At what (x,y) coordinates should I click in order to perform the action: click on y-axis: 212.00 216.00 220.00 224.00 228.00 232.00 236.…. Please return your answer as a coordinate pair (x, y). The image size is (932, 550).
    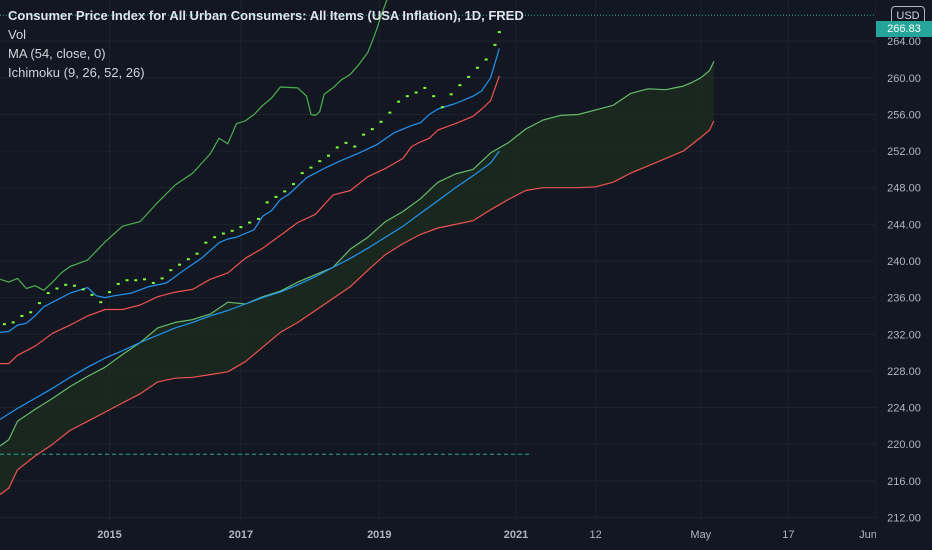
    Looking at the image, I should click on (904, 275).